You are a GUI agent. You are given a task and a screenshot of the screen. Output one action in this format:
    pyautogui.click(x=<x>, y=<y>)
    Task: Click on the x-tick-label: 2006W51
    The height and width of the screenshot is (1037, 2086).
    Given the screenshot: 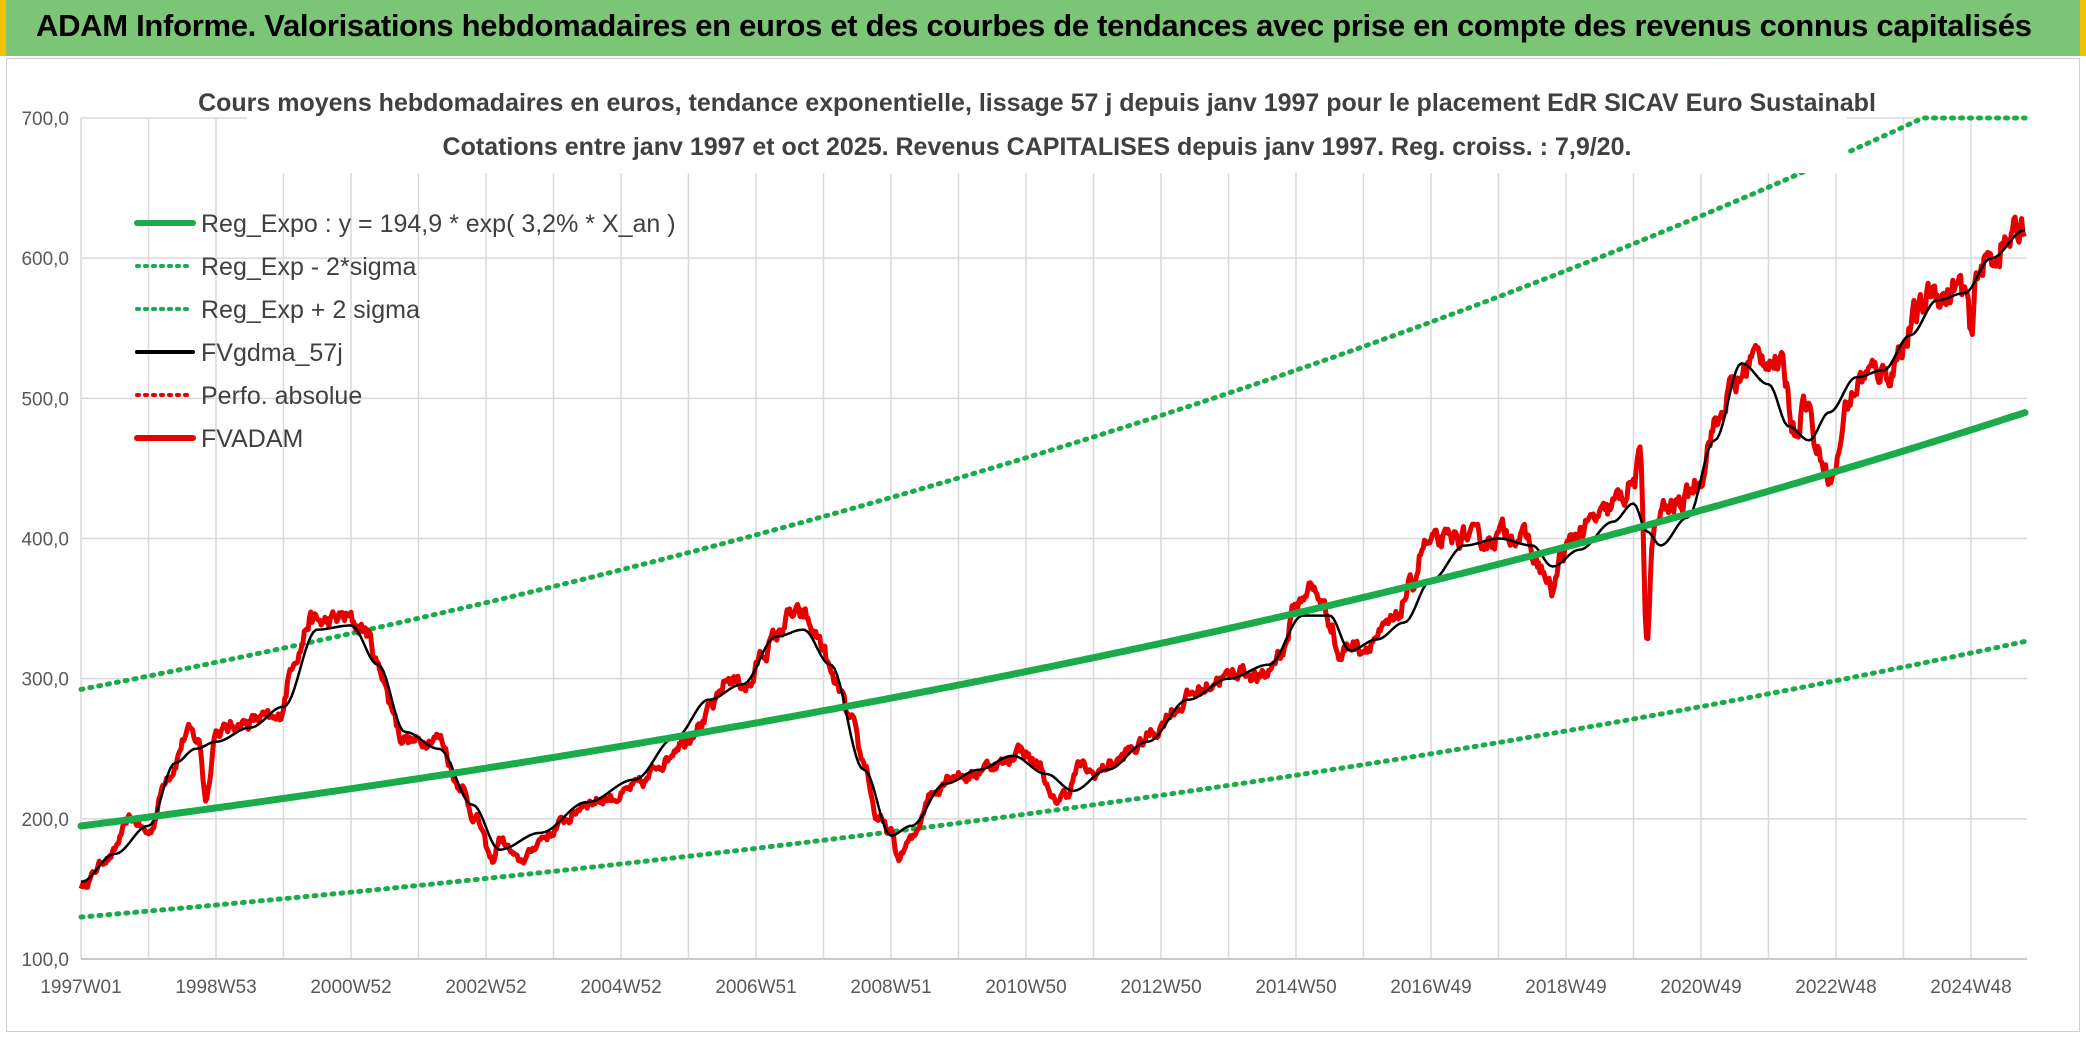 What is the action you would take?
    pyautogui.click(x=755, y=987)
    